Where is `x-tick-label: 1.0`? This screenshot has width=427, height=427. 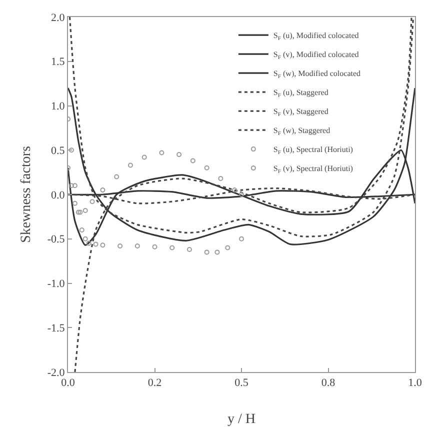
x-tick-label: 1.0 is located at coordinates (415, 383).